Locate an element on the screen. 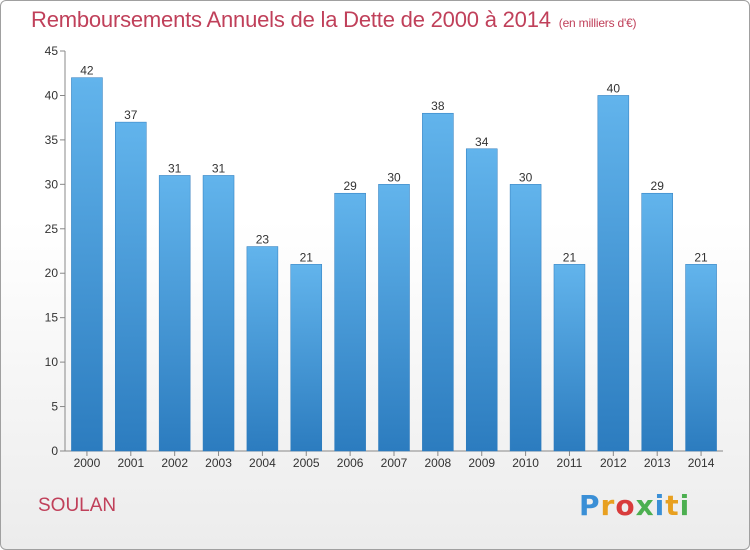 This screenshot has height=550, width=750. data-label: 34 is located at coordinates (482, 142).